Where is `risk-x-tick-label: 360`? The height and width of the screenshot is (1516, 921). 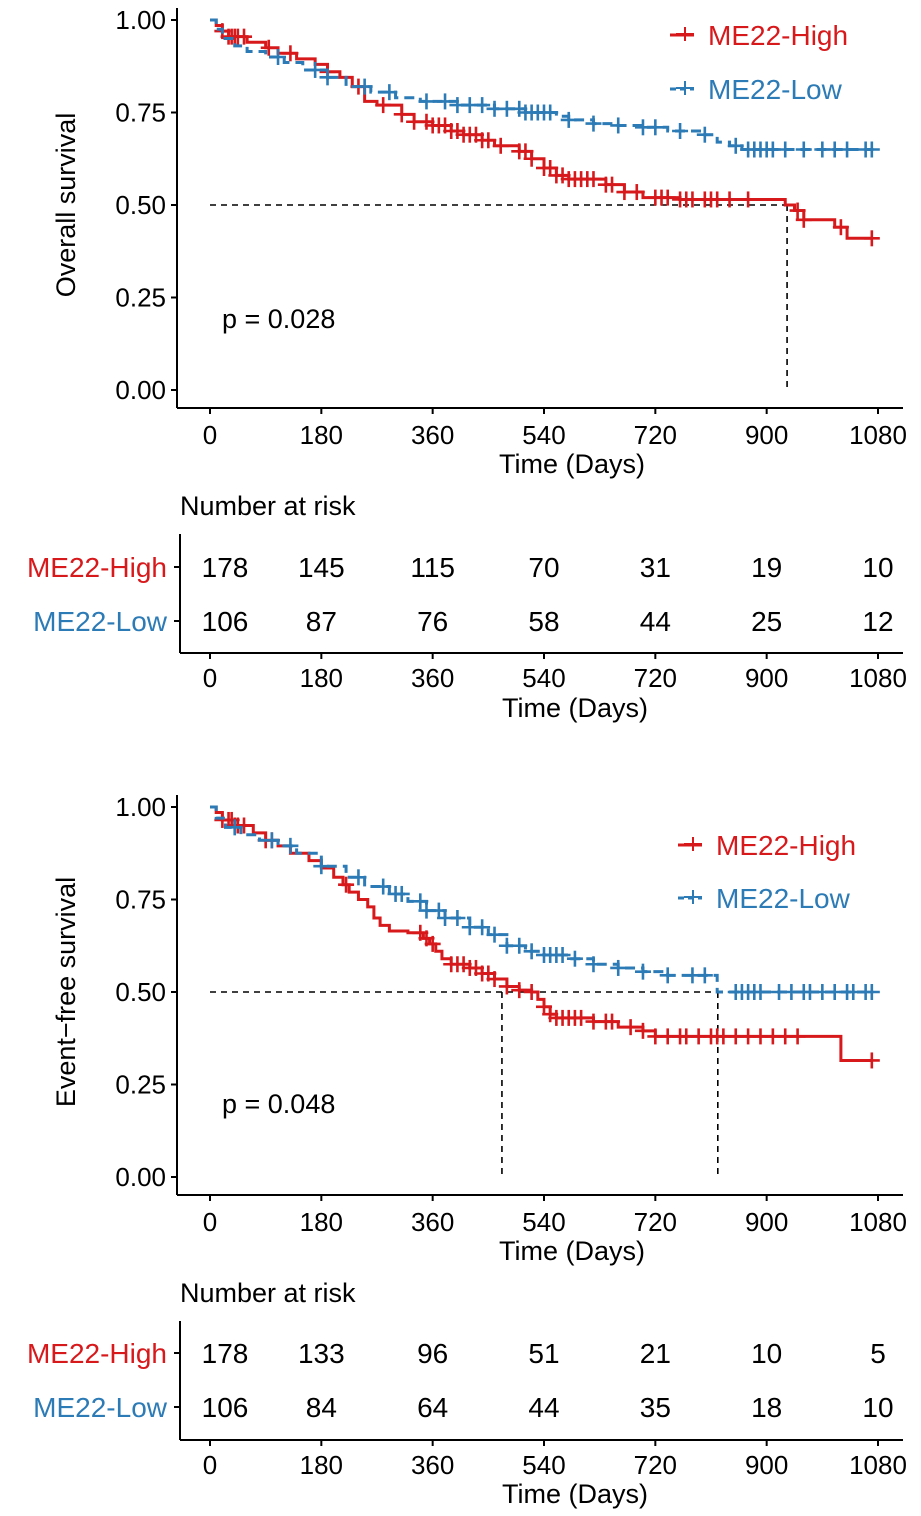 risk-x-tick-label: 360 is located at coordinates (432, 1465).